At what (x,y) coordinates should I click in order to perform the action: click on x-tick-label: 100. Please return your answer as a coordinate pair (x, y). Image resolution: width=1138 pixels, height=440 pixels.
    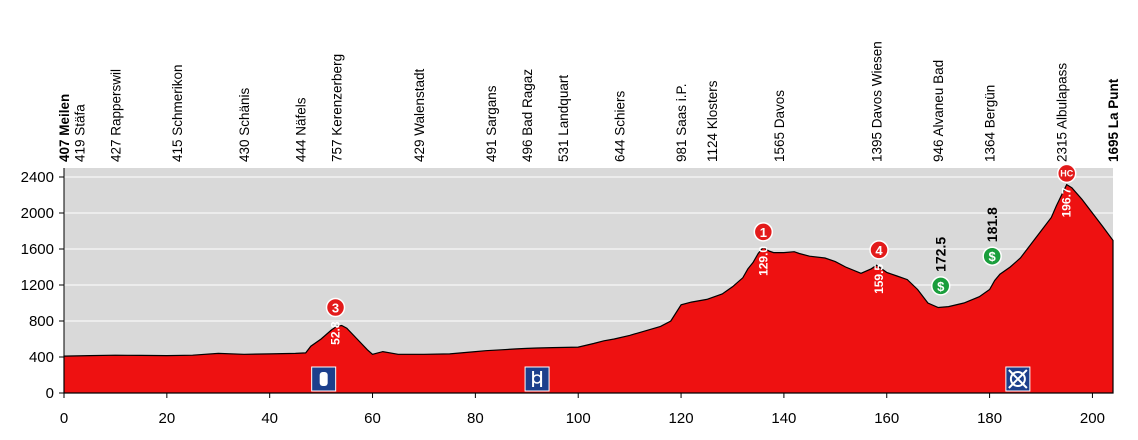
    Looking at the image, I should click on (578, 418).